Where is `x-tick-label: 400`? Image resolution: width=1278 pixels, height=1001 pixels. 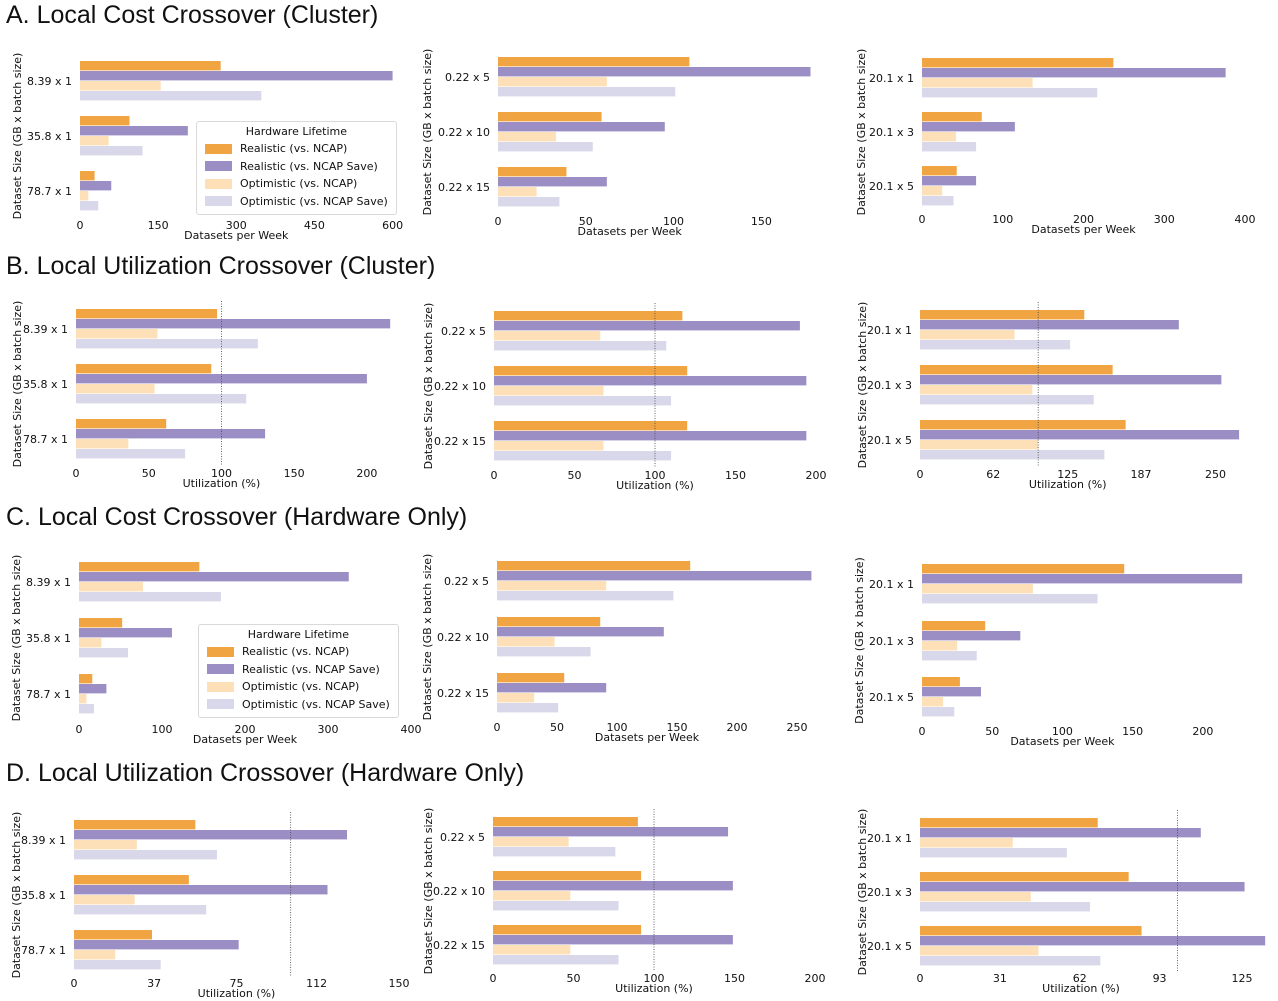
x-tick-label: 400 is located at coordinates (1245, 219).